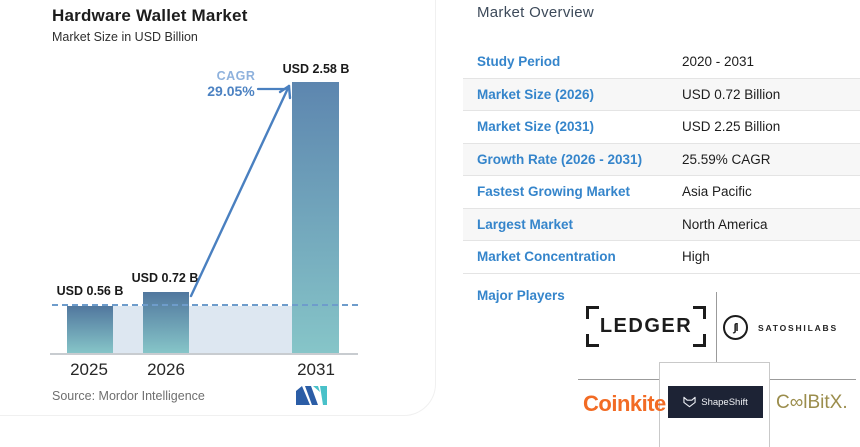  What do you see at coordinates (618, 379) in the screenshot?
I see `players-horizontal-divider-left` at bounding box center [618, 379].